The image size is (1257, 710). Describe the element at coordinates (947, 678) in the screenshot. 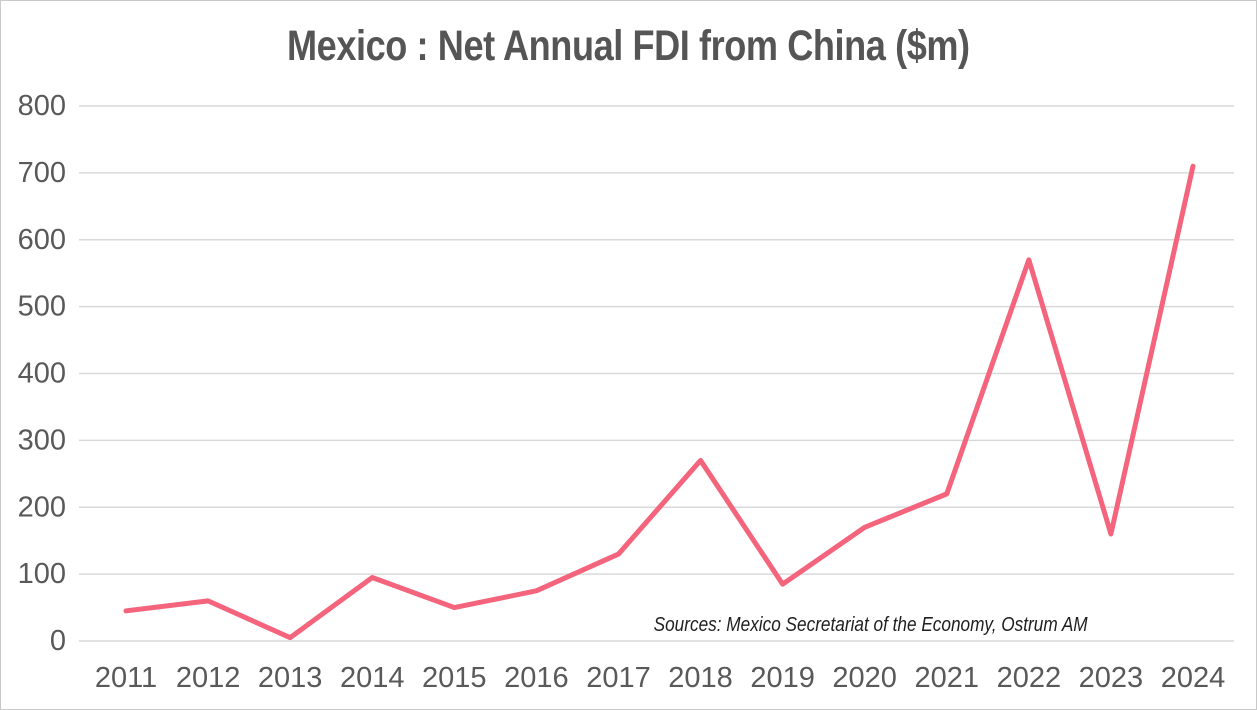

I see `x-tick-label: 2021` at that location.